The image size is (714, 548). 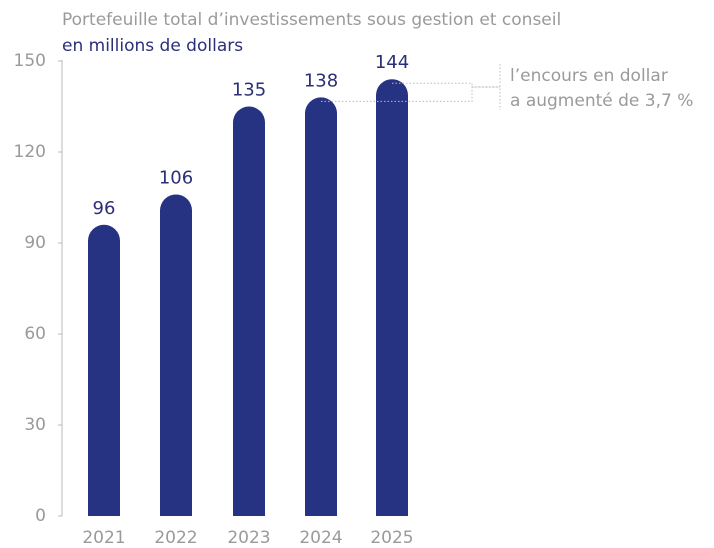 I want to click on x-tick-label: 2022, so click(x=175, y=538).